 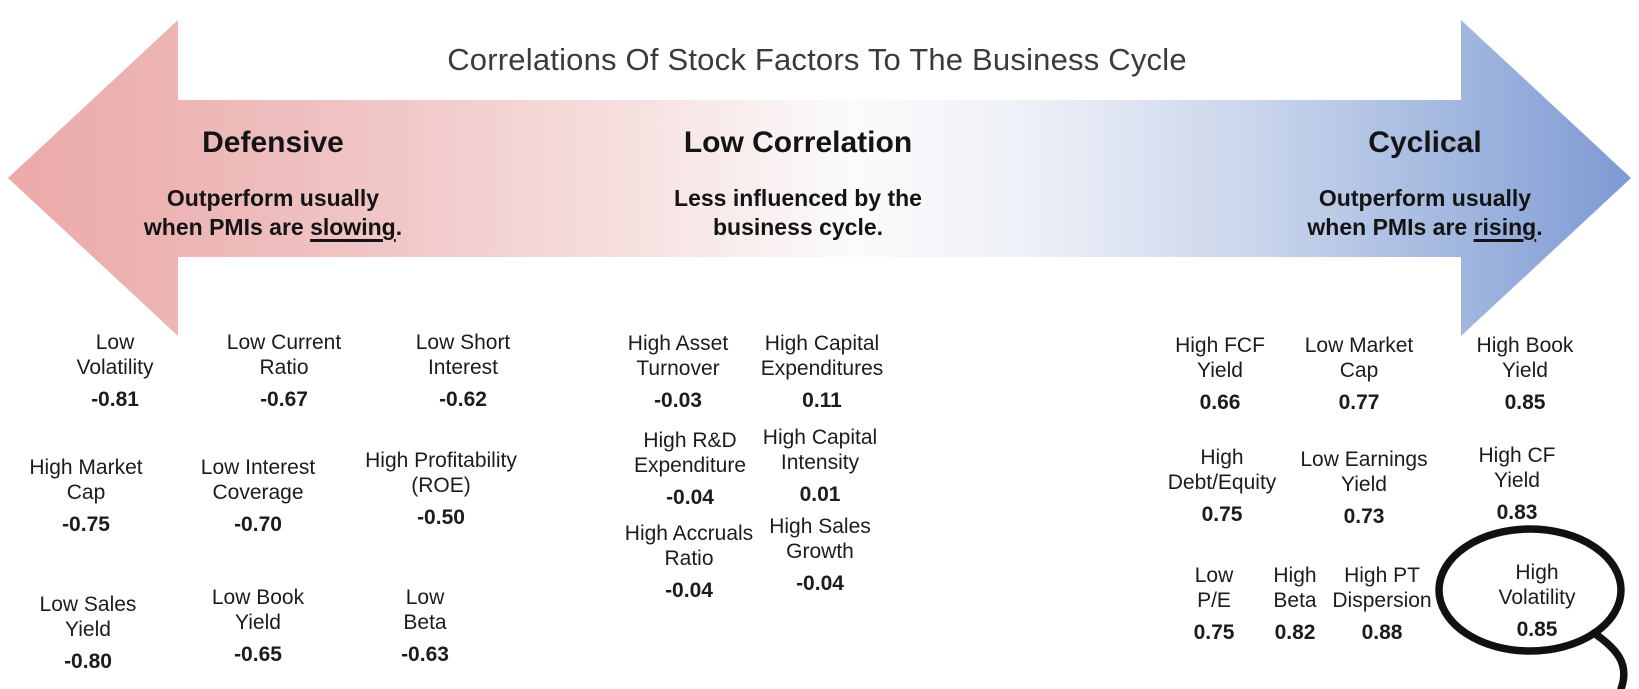 What do you see at coordinates (353, 227) in the screenshot?
I see `underlined-word: slowing` at bounding box center [353, 227].